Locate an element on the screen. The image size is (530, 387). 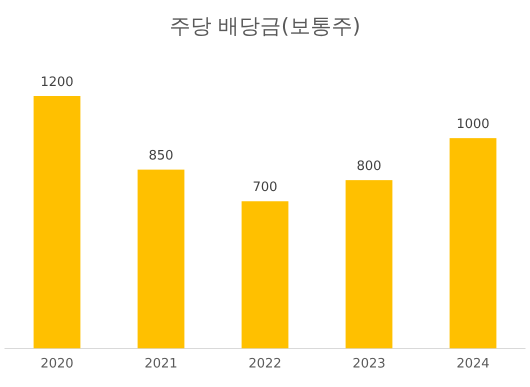
data-label: 850 is located at coordinates (161, 156).